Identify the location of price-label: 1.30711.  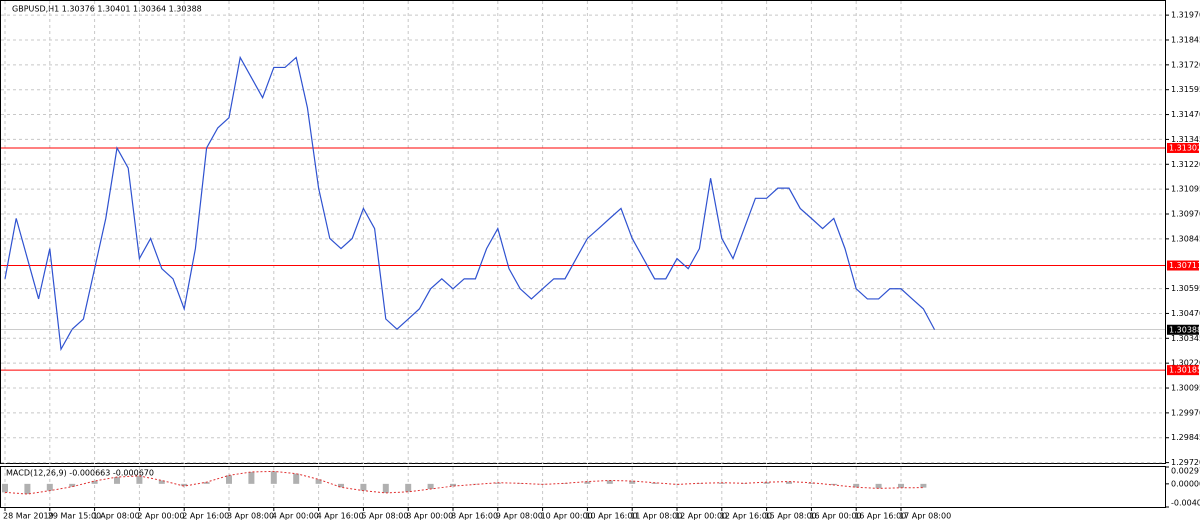
(1184, 265).